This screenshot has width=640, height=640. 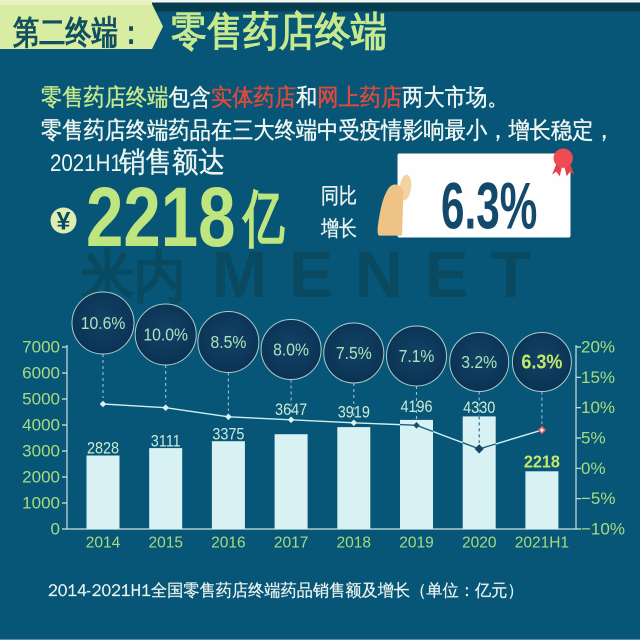 I want to click on svg-text: 10%, so click(x=598, y=407).